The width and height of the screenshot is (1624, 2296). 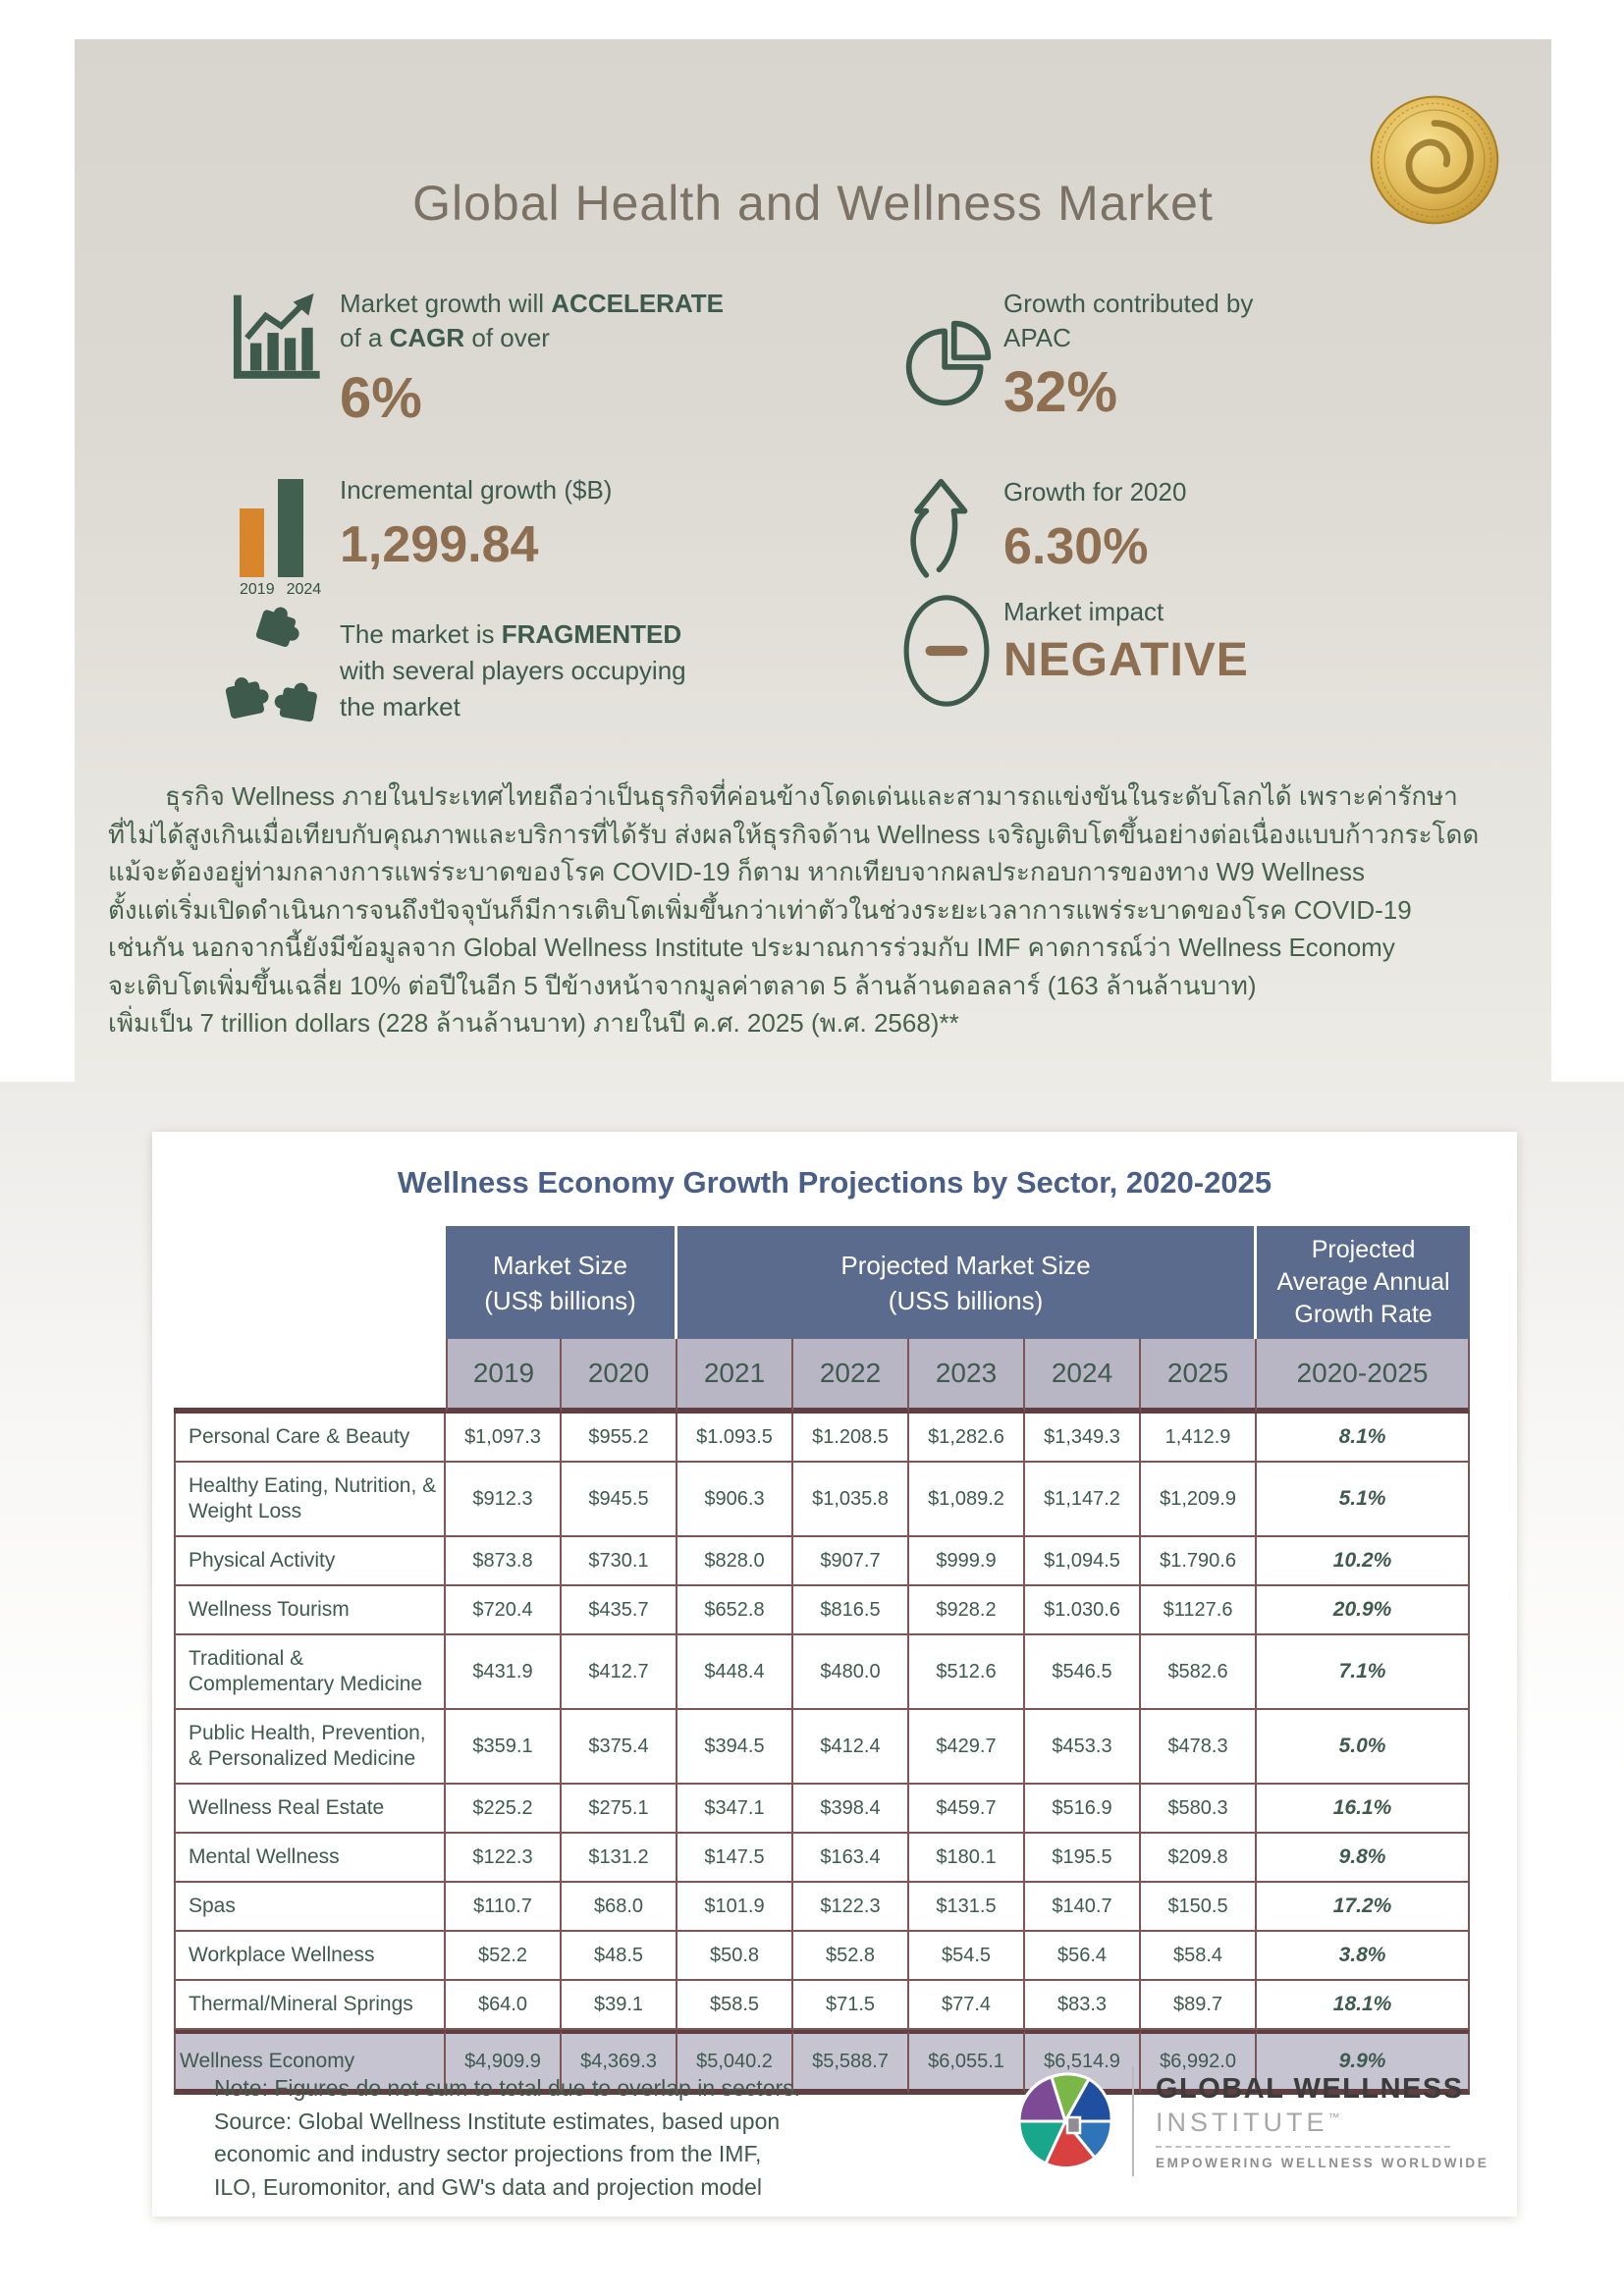 What do you see at coordinates (310, 1438) in the screenshot?
I see `sector-cell: Personal Care & Beauty` at bounding box center [310, 1438].